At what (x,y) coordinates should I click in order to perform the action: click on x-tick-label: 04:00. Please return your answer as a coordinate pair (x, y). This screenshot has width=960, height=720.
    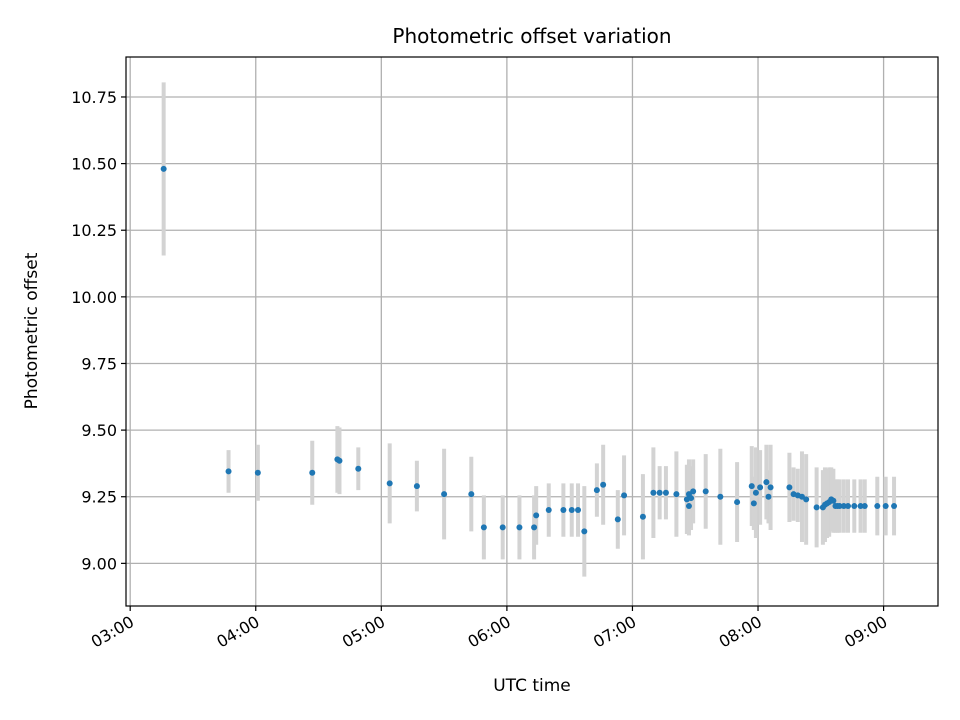
    Looking at the image, I should click on (237, 632).